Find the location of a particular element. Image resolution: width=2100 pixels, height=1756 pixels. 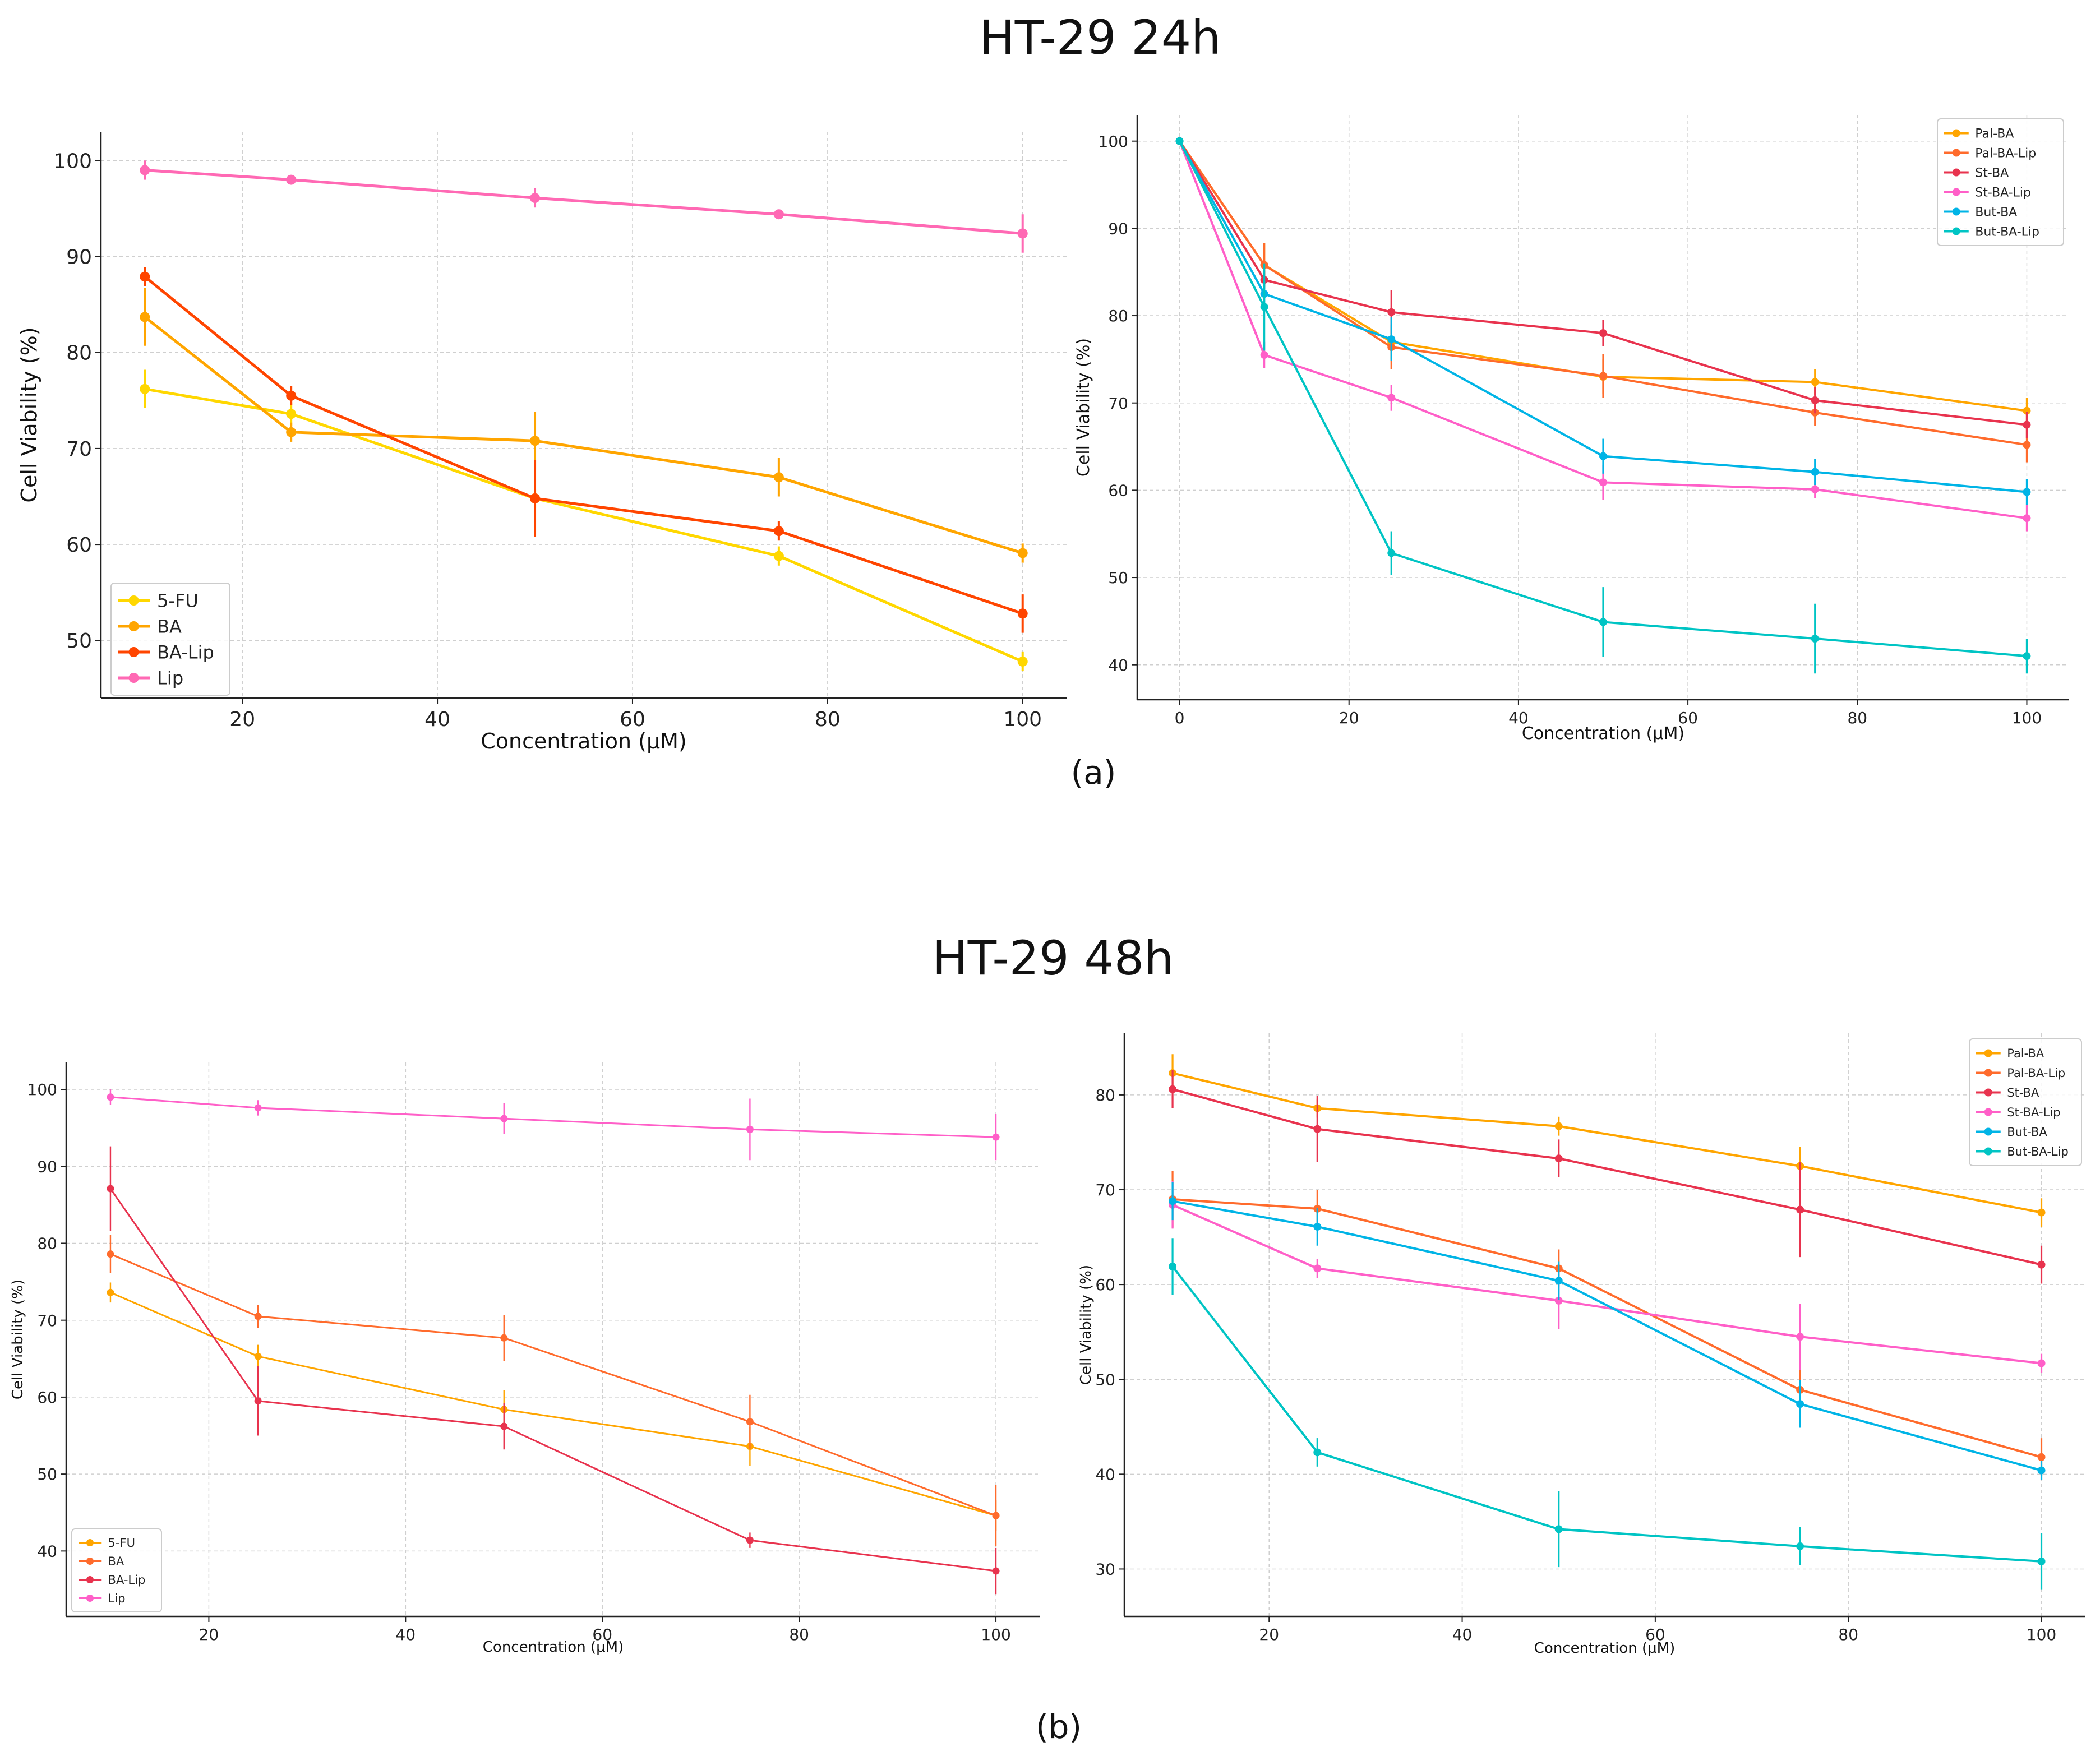

x-tick-label: 100 is located at coordinates (1022, 719).